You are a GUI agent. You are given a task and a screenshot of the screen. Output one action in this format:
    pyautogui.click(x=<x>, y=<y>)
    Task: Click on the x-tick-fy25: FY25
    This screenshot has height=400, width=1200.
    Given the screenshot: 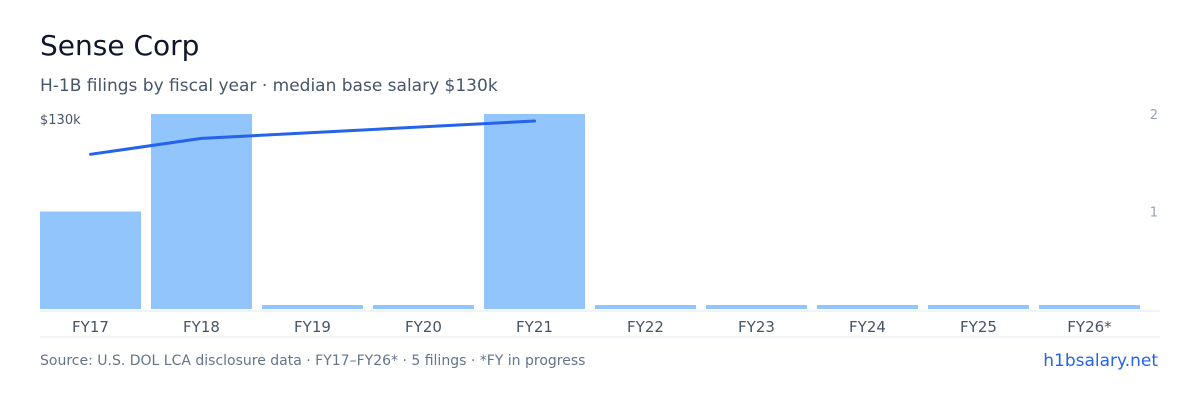 What is the action you would take?
    pyautogui.click(x=978, y=327)
    